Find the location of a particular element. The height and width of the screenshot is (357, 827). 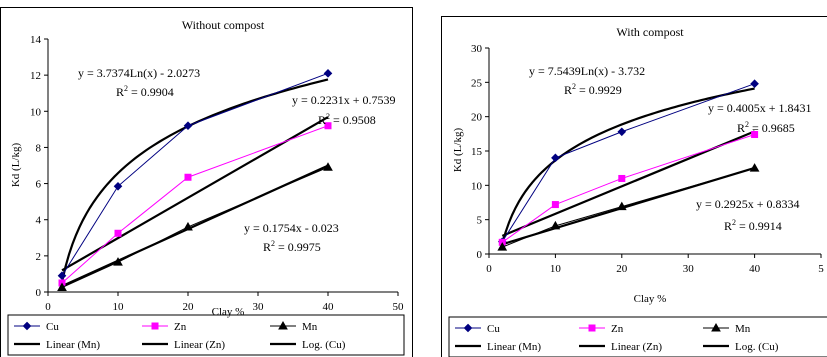

y-tick-label: 30 is located at coordinates (477, 49).